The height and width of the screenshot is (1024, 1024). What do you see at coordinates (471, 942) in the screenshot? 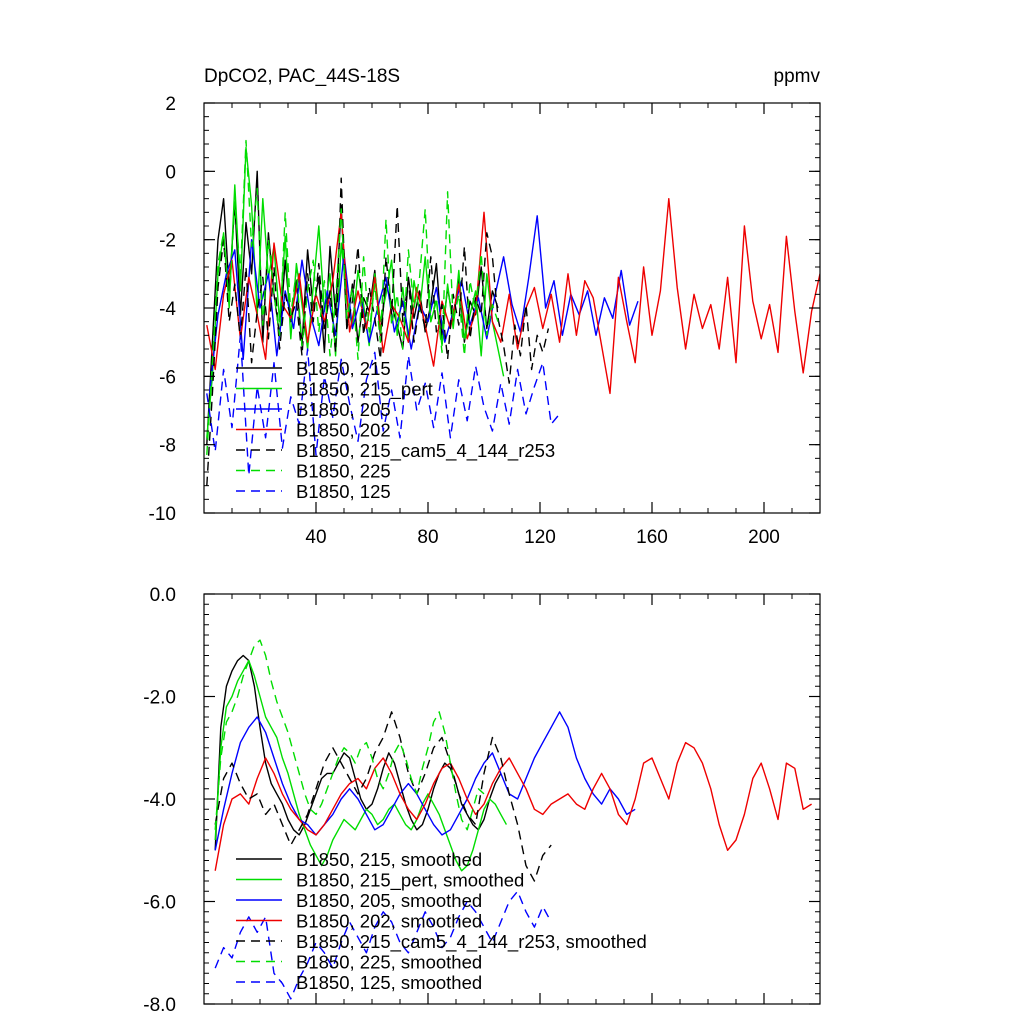
I see `bottom-legend-label-4: B1850, 215_cam5_4_144_r253, smoothed` at bounding box center [471, 942].